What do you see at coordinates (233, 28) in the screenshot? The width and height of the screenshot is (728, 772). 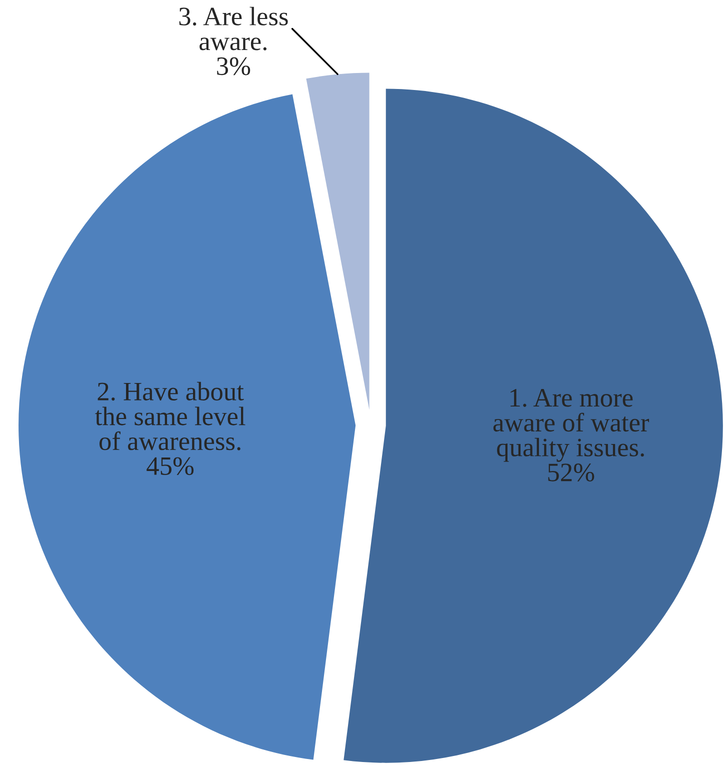 I see `slice-label: 3. Are less aware.` at bounding box center [233, 28].